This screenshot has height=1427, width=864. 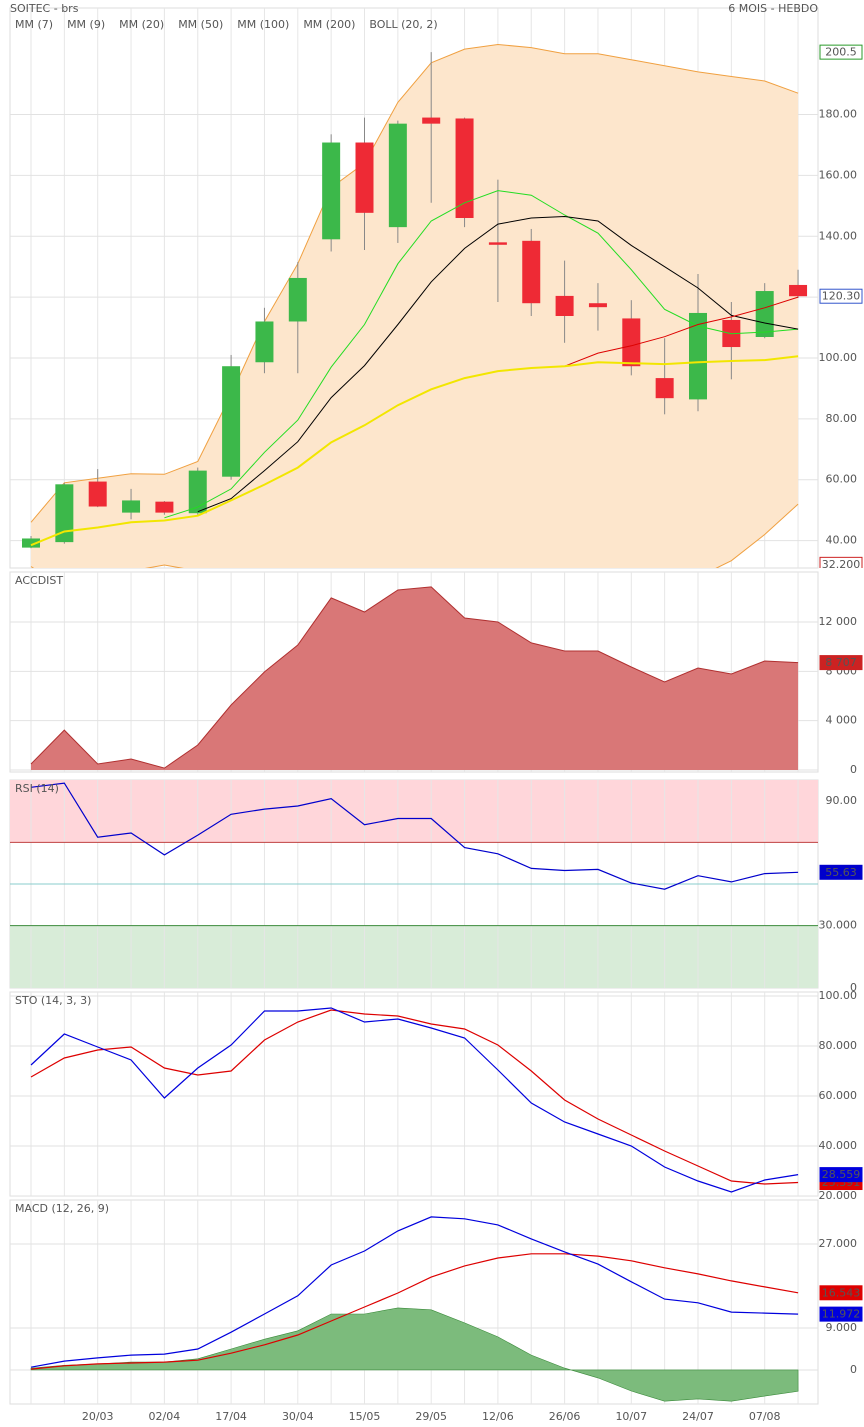 I want to click on legend-entry: MM (9), so click(x=86, y=24).